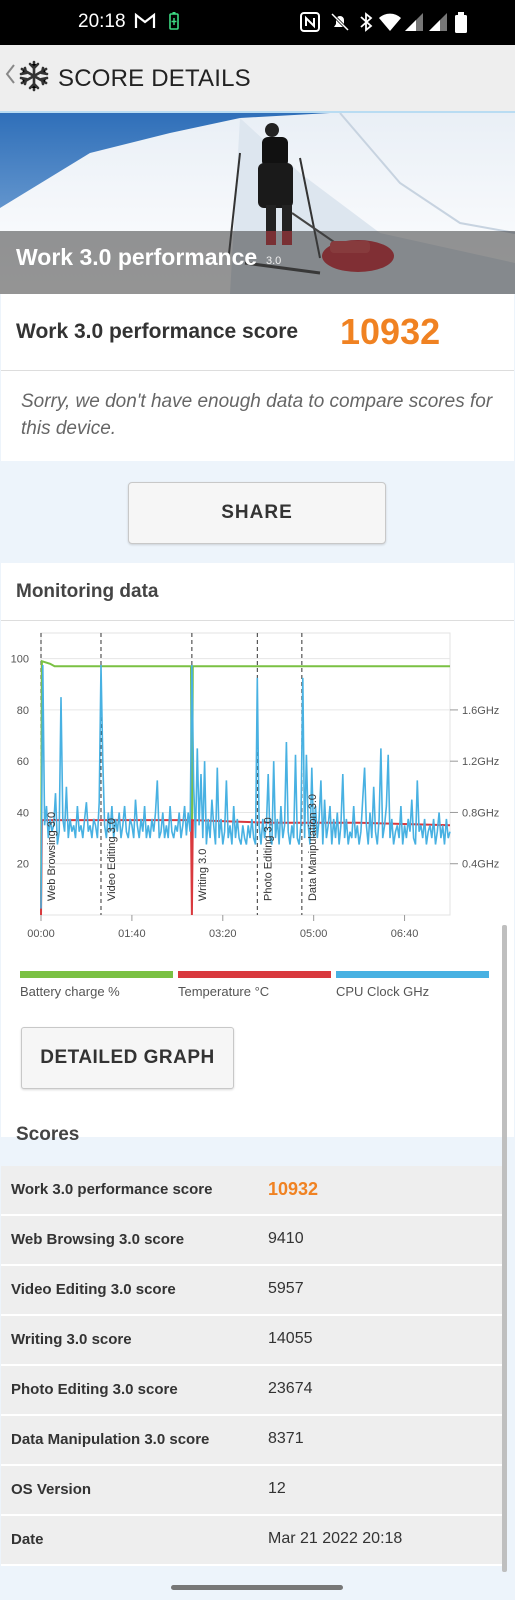  What do you see at coordinates (51, 1489) in the screenshot?
I see `score-row-label: OS Version` at bounding box center [51, 1489].